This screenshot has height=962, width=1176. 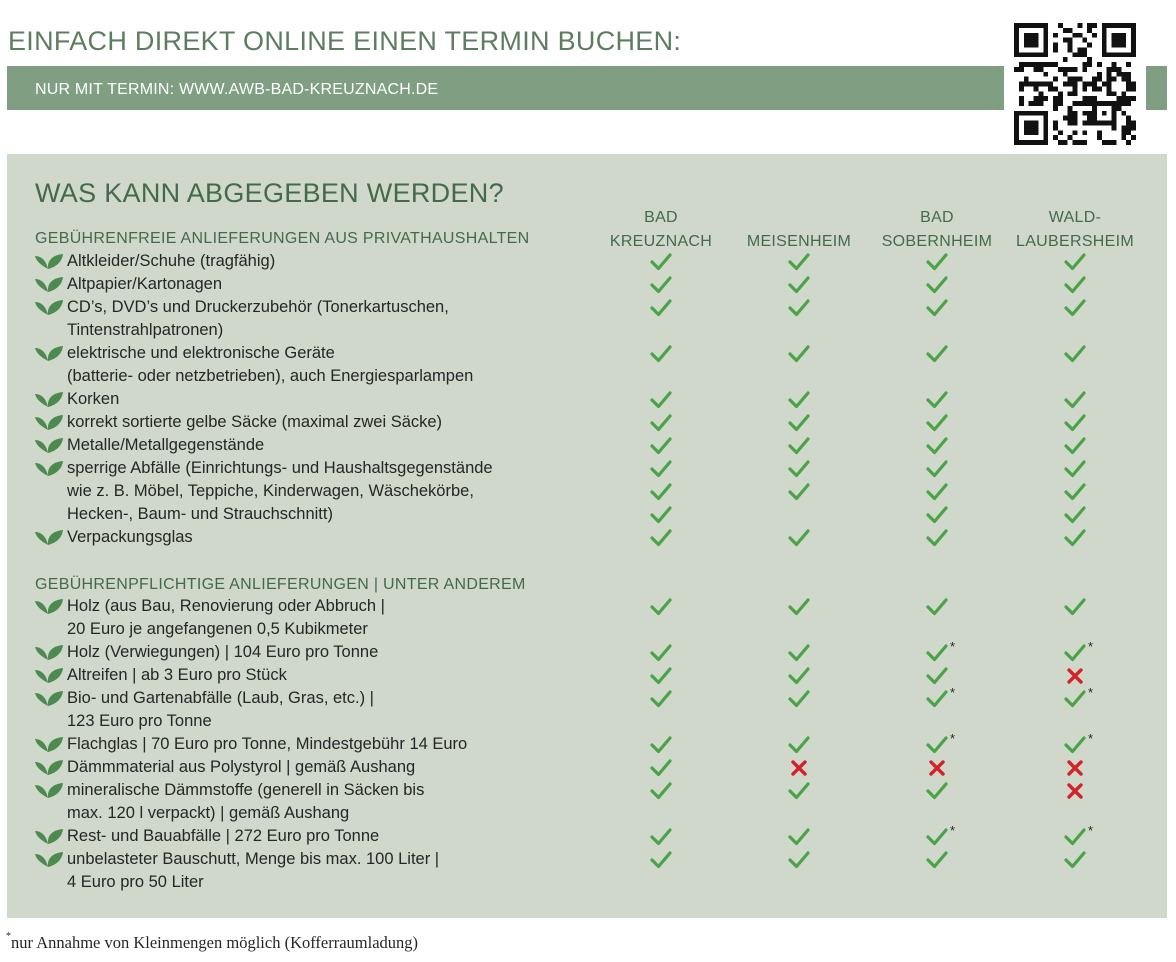 What do you see at coordinates (587, 261) in the screenshot?
I see `table-row: Altkleider/Schuhe (tragfähig)` at bounding box center [587, 261].